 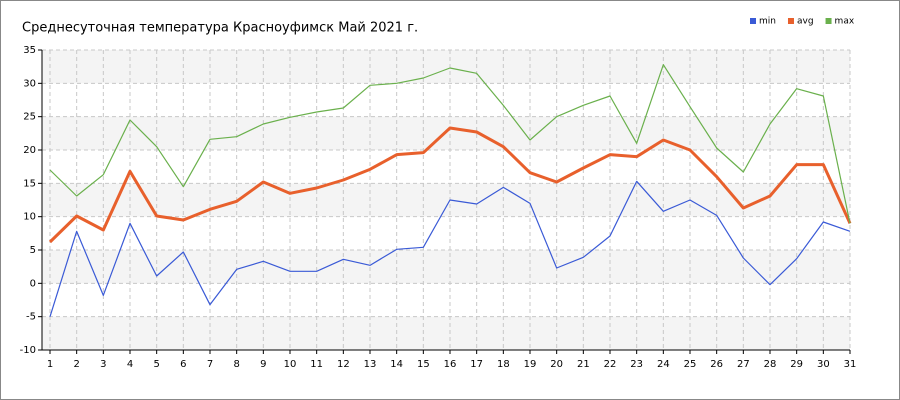 What do you see at coordinates (183, 364) in the screenshot?
I see `x-tick-label: 6` at bounding box center [183, 364].